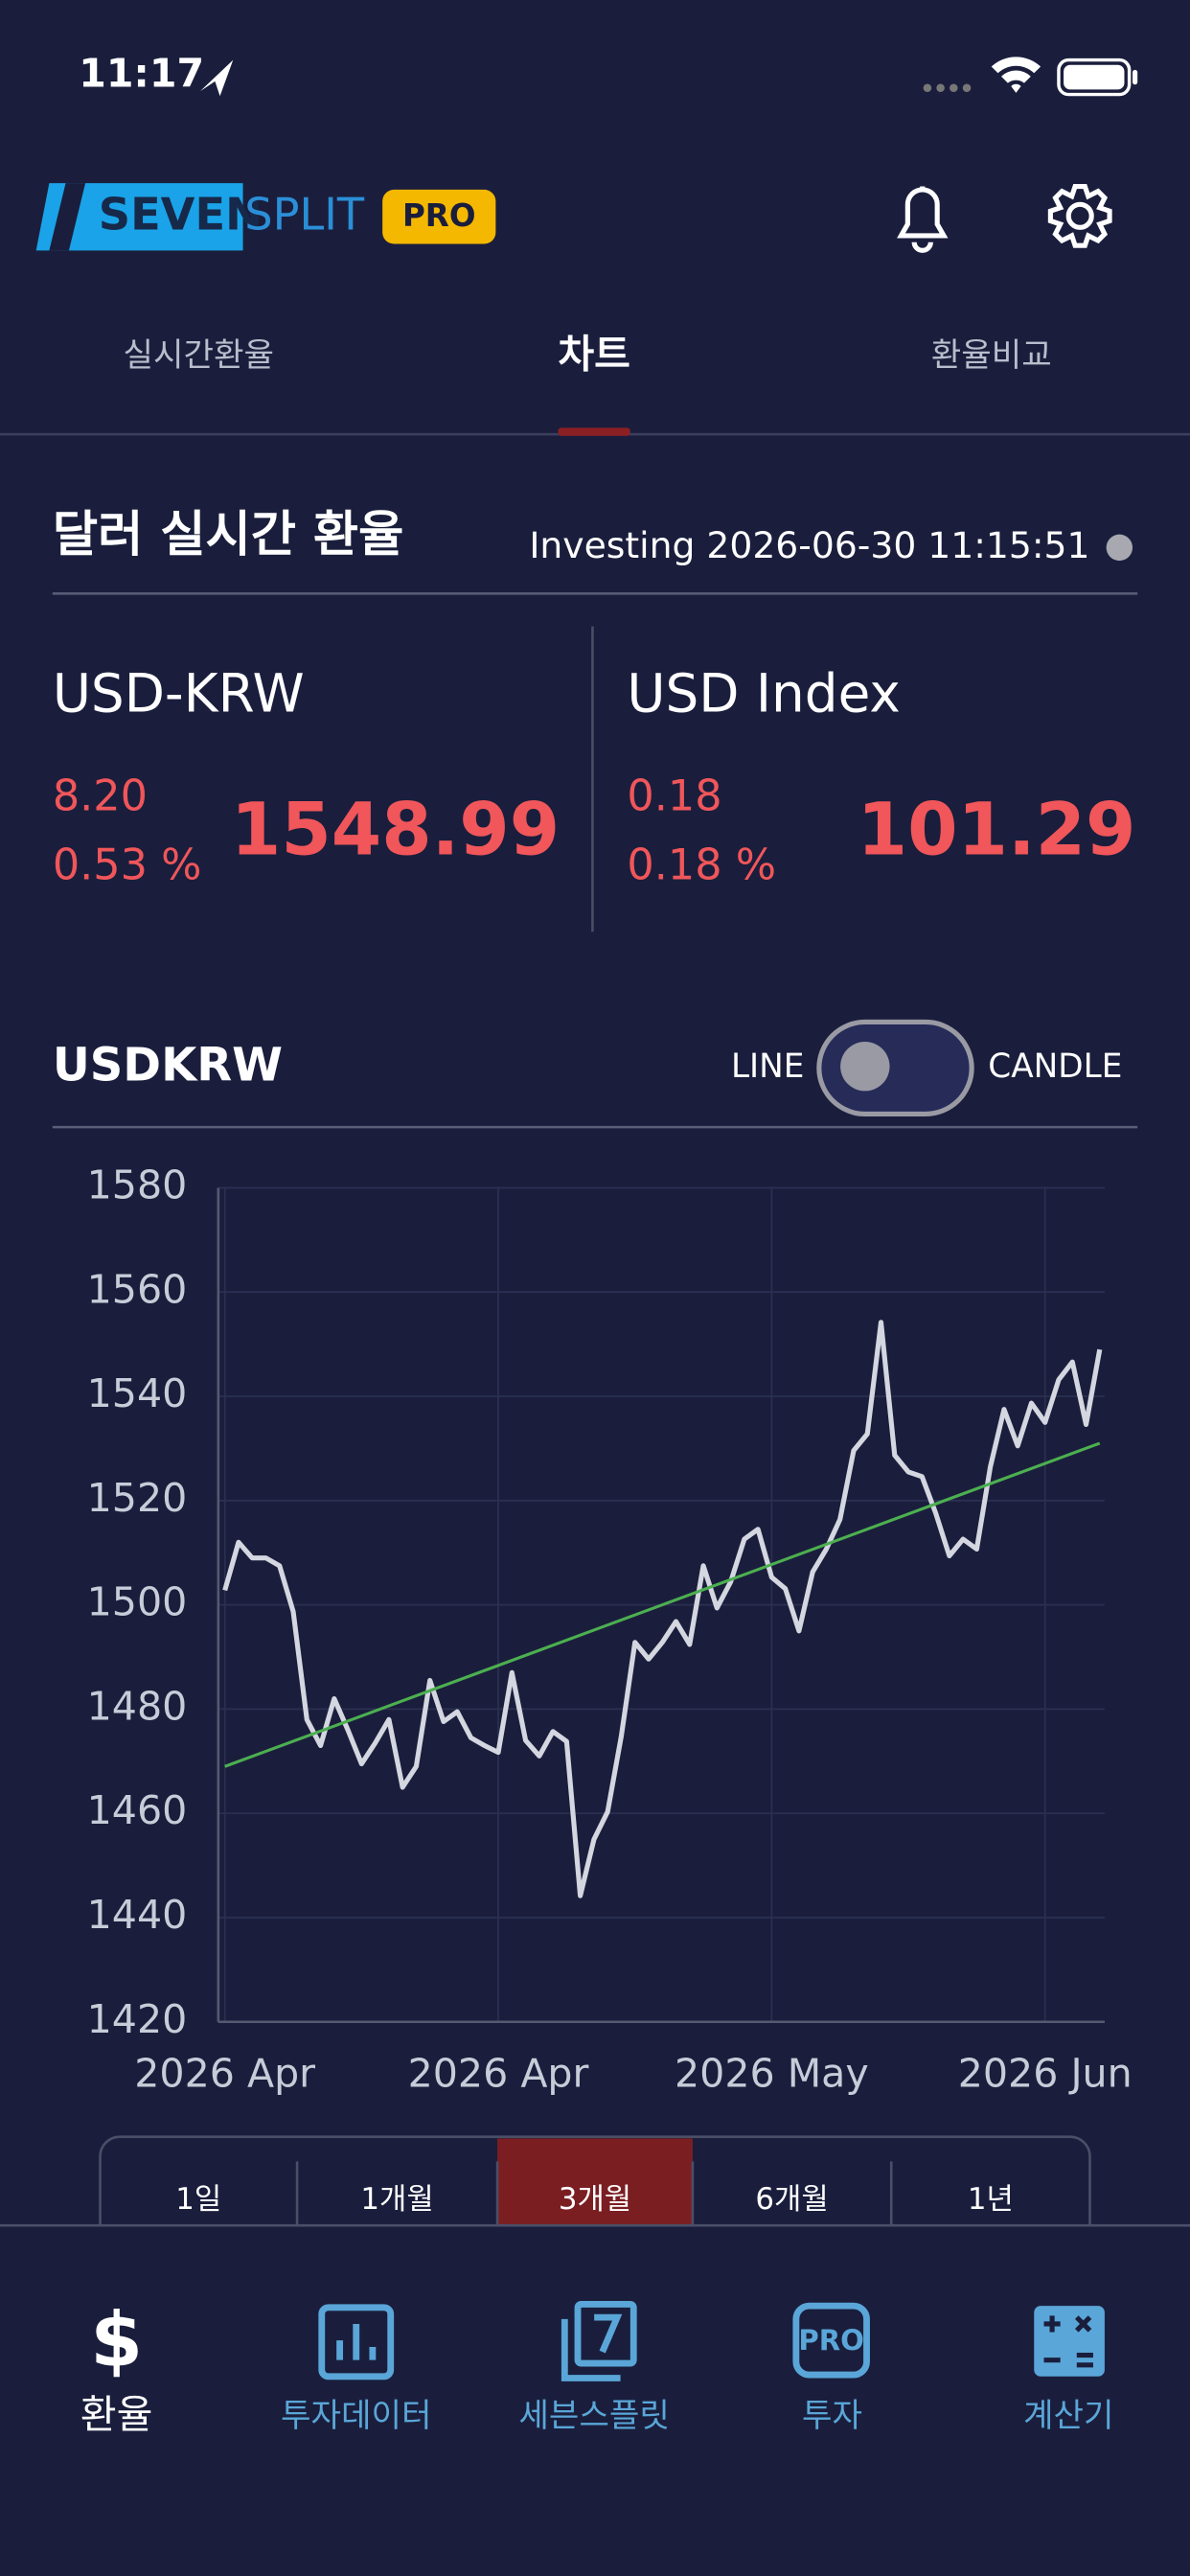 Image resolution: width=1190 pixels, height=2576 pixels. I want to click on nav-icon-pro: PRO, so click(831, 2340).